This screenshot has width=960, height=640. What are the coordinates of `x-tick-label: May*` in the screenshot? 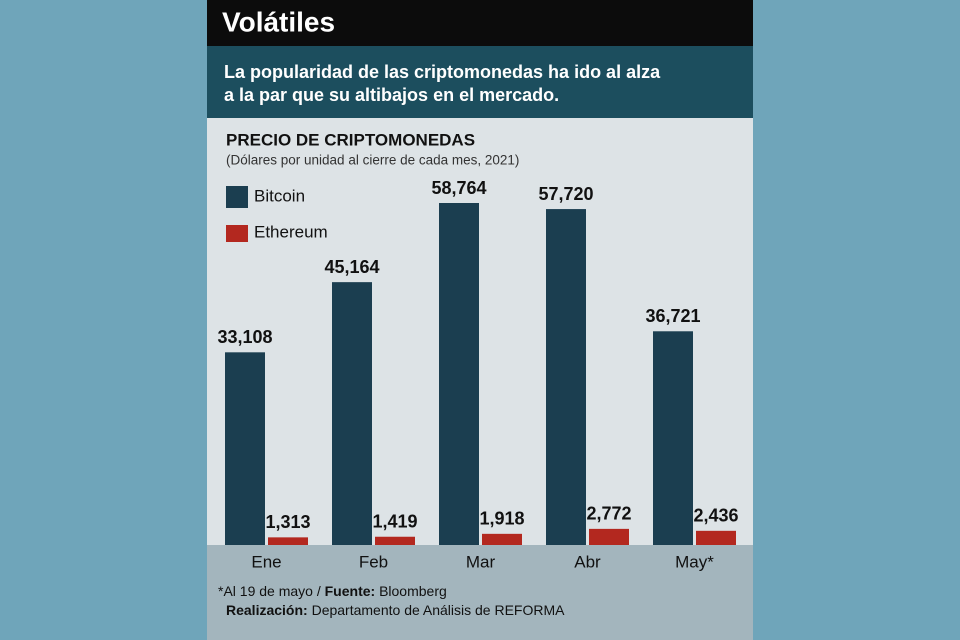 It's located at (694, 561).